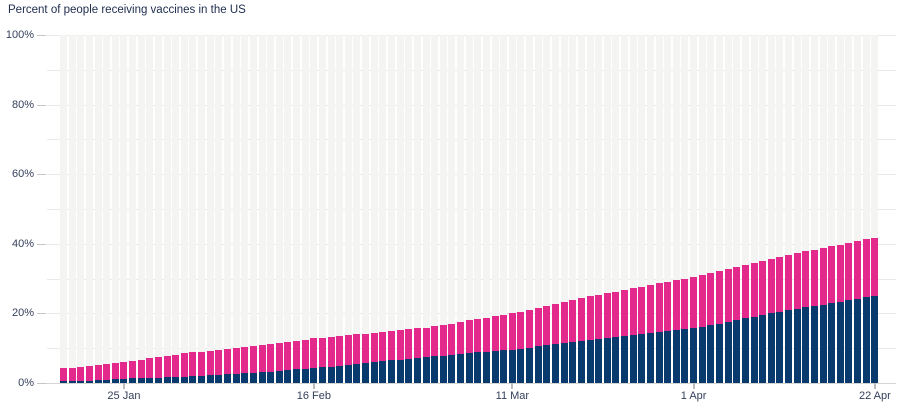 The image size is (898, 410). I want to click on y-axis-label: 60%, so click(22, 174).